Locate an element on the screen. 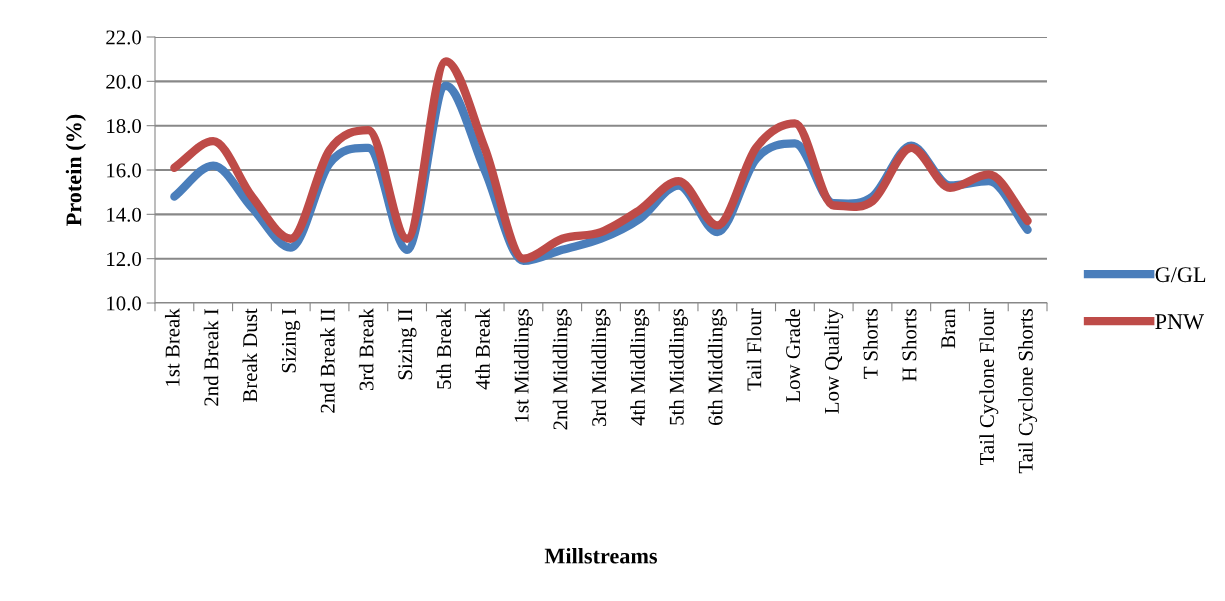  x-tick-label: Low Grade is located at coordinates (793, 356).